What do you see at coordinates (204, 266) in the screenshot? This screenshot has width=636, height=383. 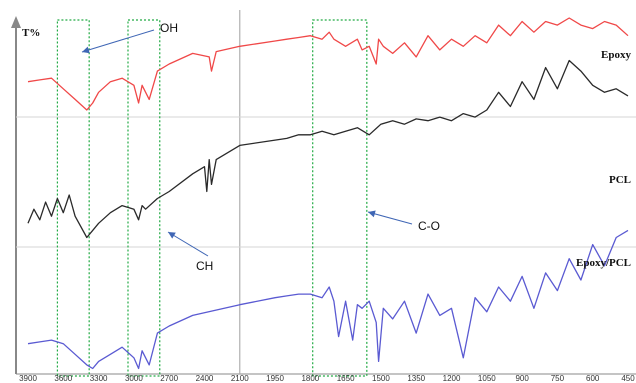 I see `annotation-label: CH` at bounding box center [204, 266].